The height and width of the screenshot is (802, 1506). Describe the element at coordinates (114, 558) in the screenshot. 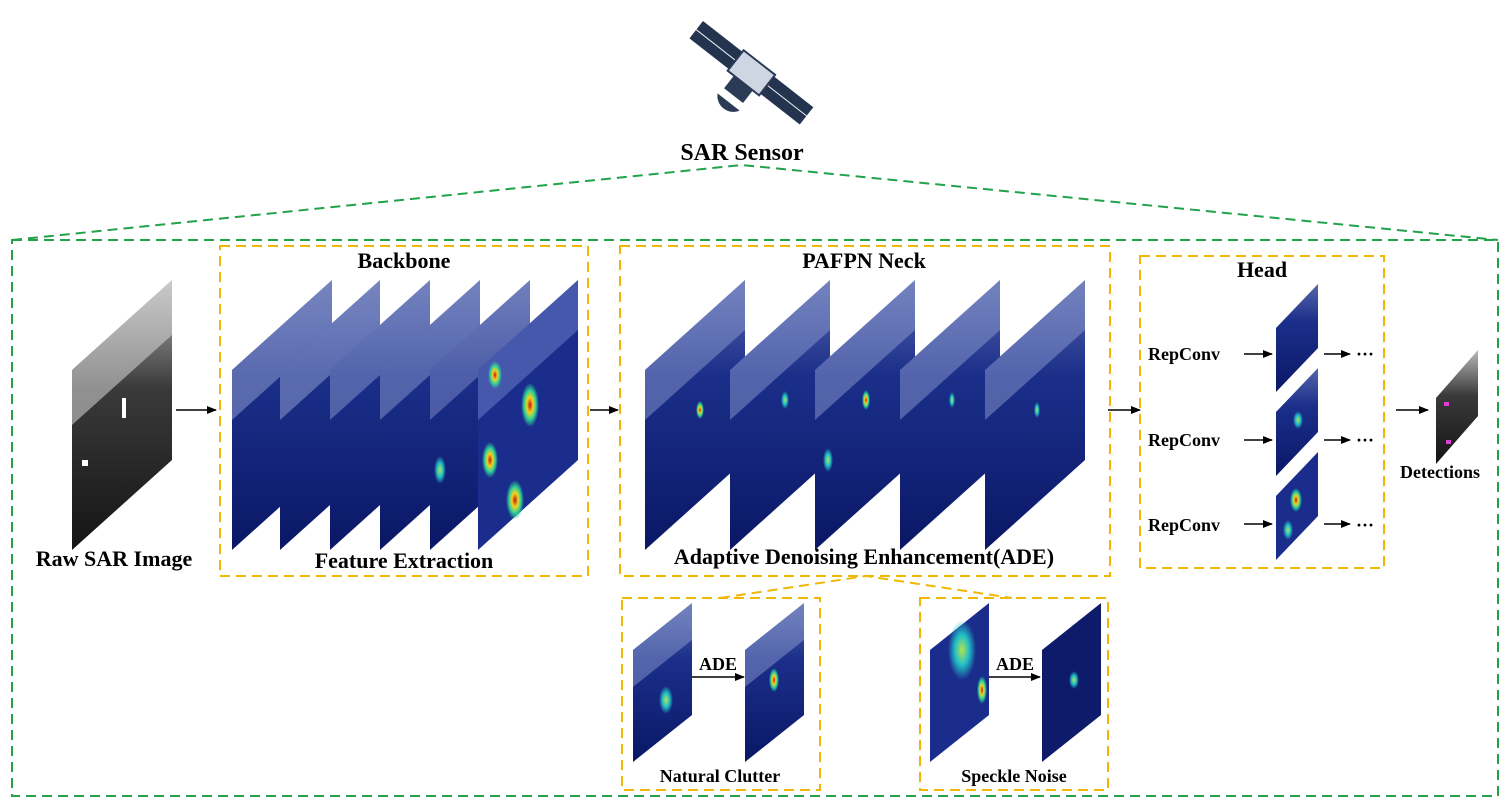

I see `input-label: Raw SAR Image` at that location.